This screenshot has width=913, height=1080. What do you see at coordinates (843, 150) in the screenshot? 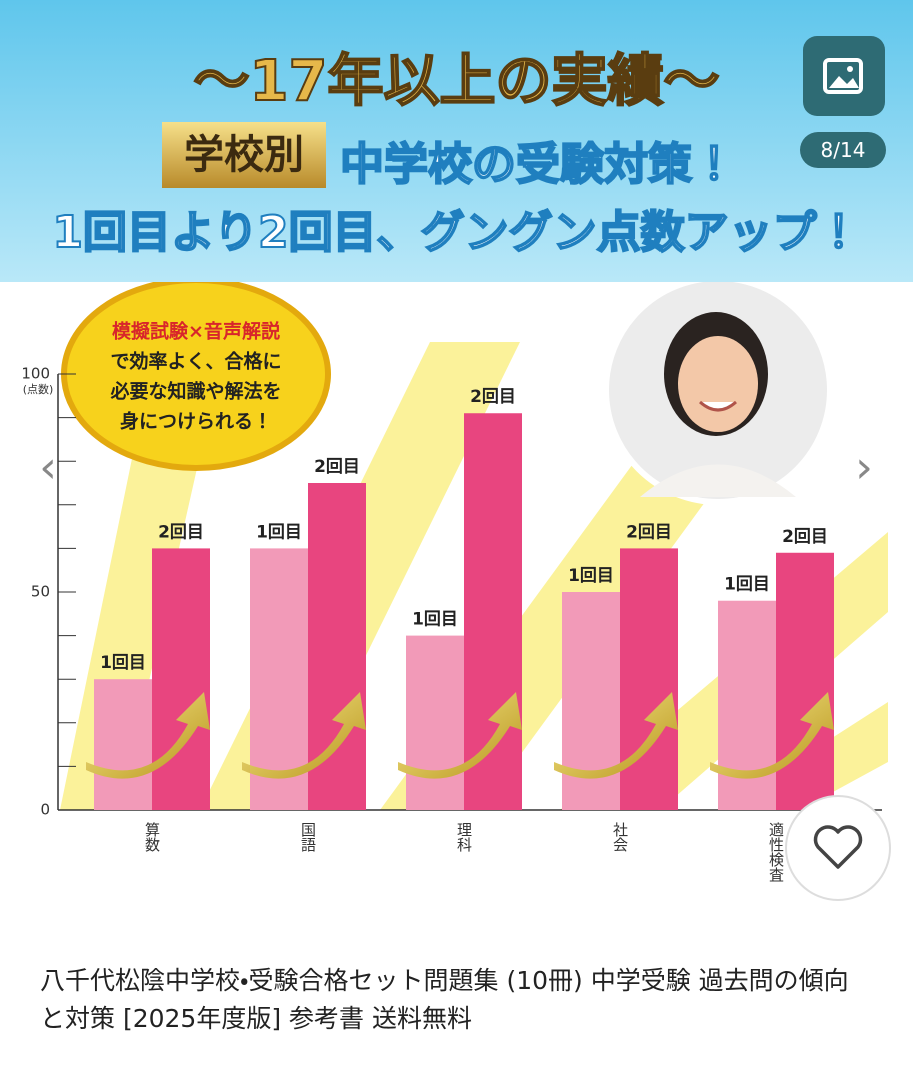
I see `image-counter: 8/14` at bounding box center [843, 150].